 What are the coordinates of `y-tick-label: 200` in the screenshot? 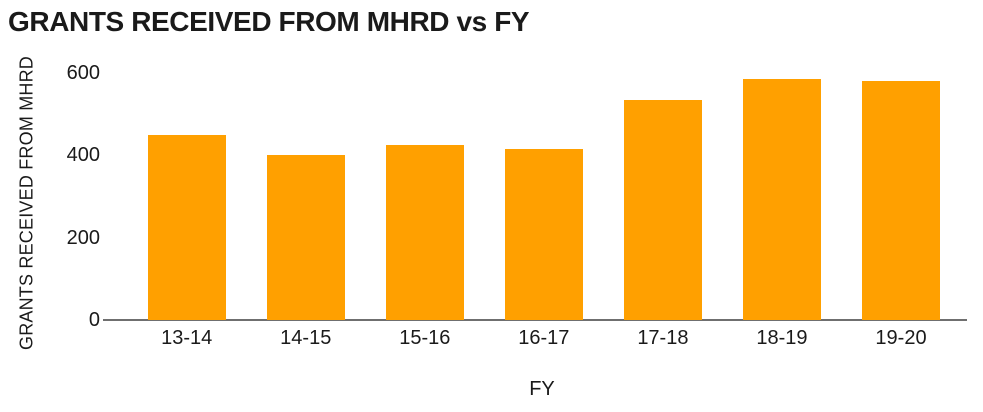 It's located at (83, 237).